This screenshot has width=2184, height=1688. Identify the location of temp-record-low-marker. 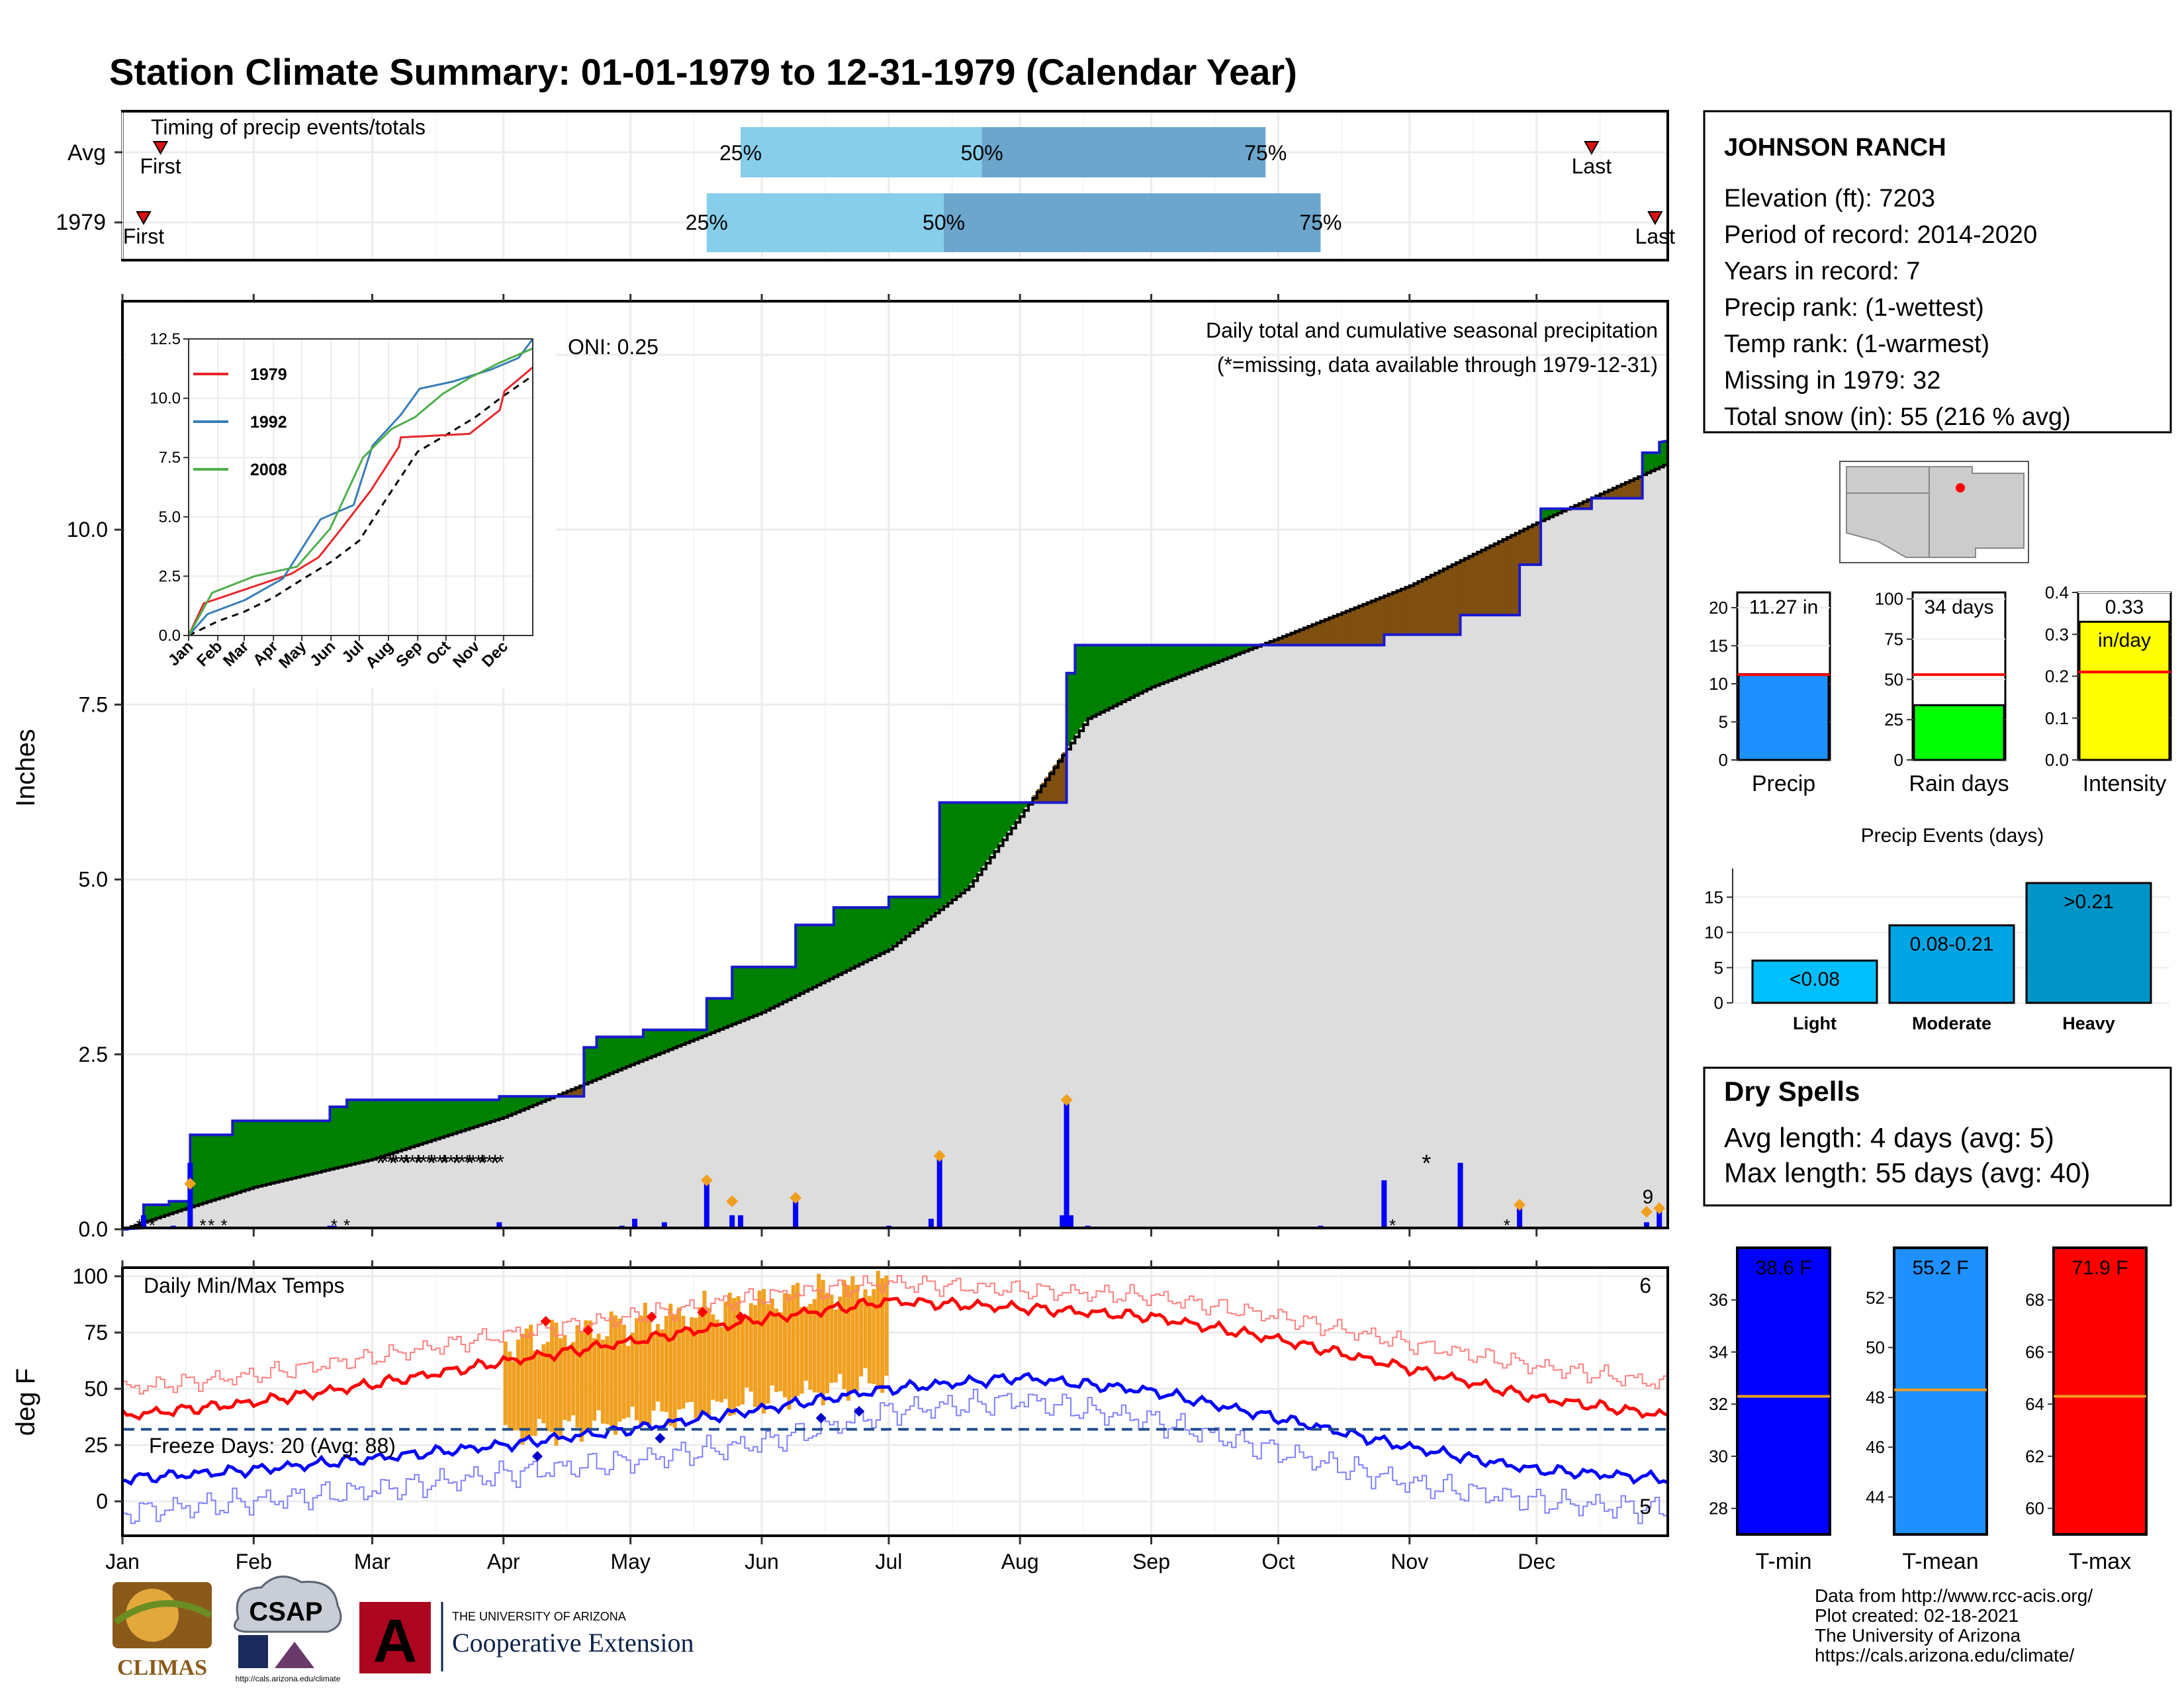
(537, 1456).